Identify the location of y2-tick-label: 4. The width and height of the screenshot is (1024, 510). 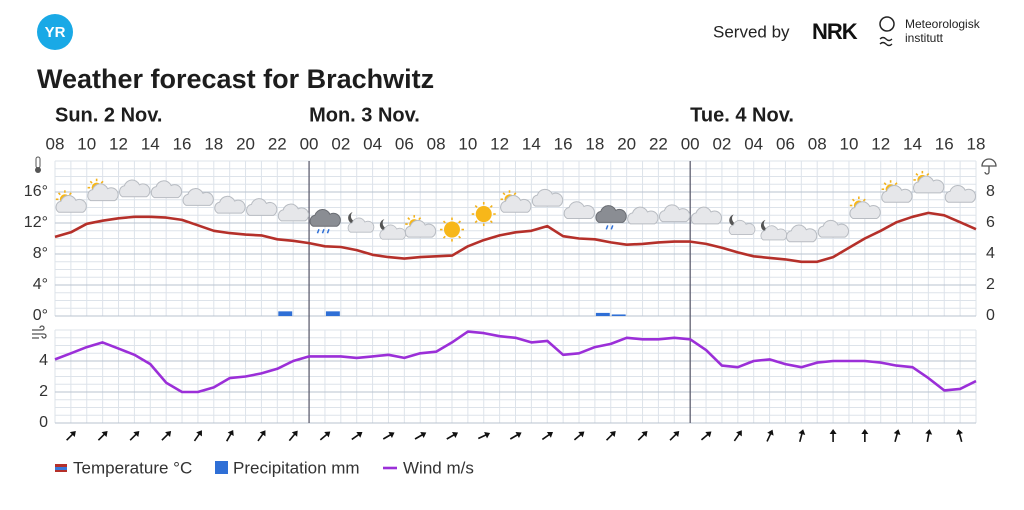
(990, 253).